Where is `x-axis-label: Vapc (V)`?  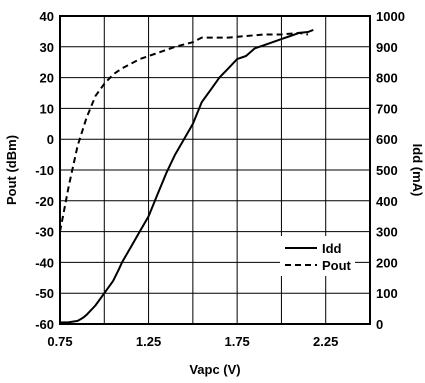 x-axis-label: Vapc (V) is located at coordinates (214, 369).